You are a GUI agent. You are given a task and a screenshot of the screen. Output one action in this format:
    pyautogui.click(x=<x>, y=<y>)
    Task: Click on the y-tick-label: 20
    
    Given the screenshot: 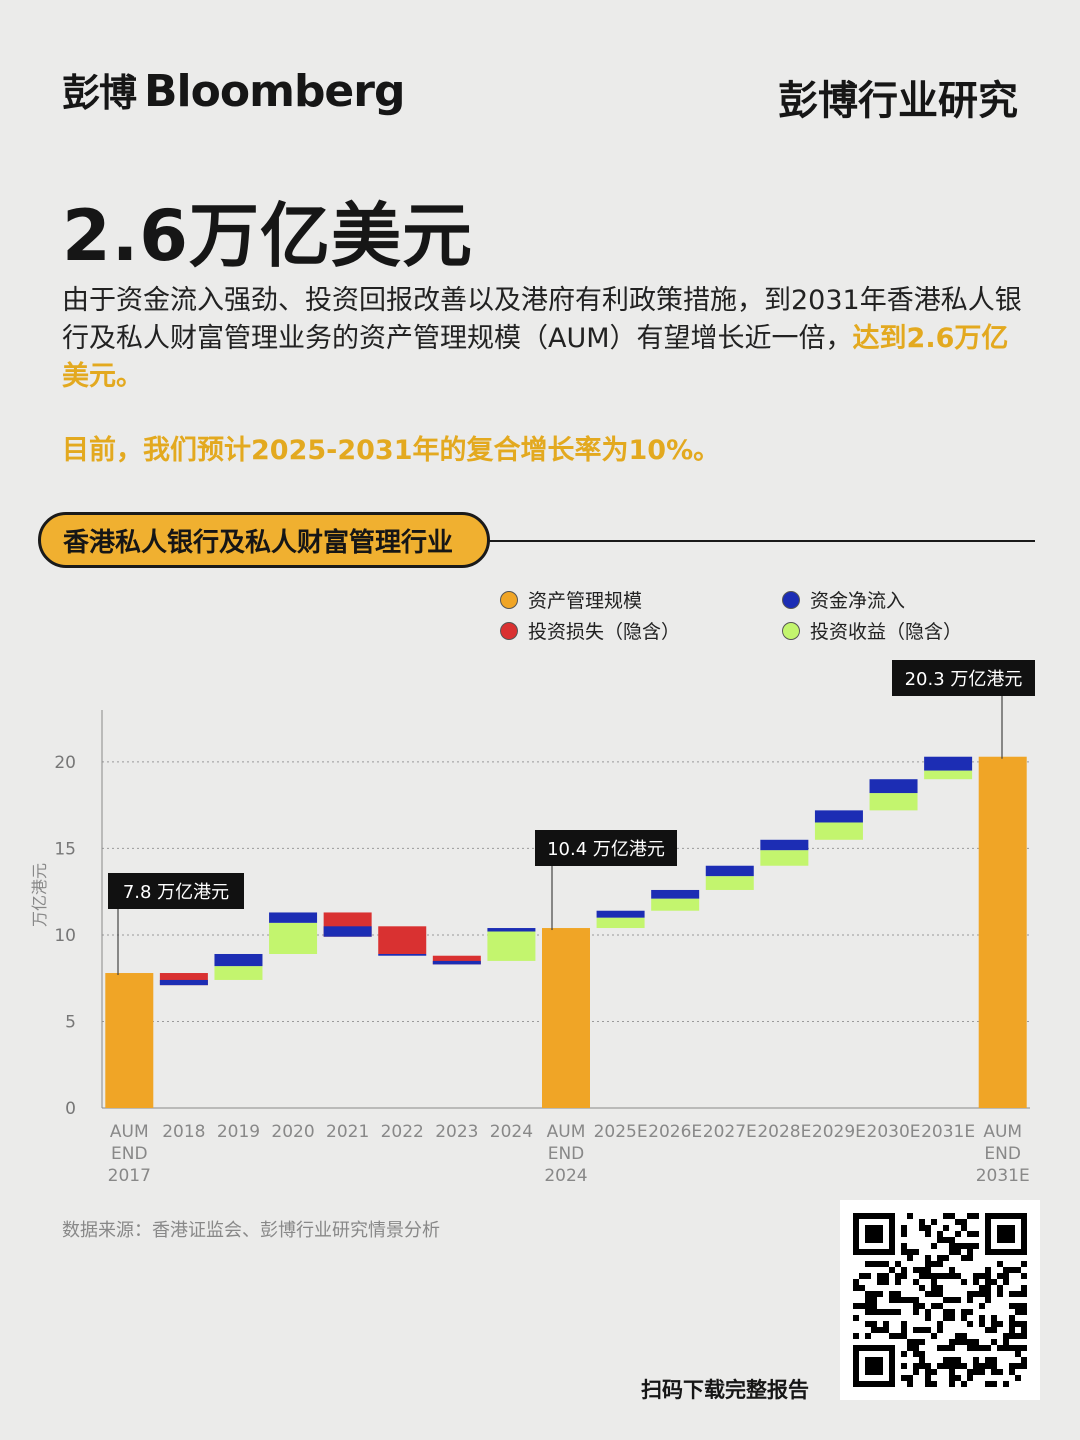 What is the action you would take?
    pyautogui.click(x=65, y=763)
    